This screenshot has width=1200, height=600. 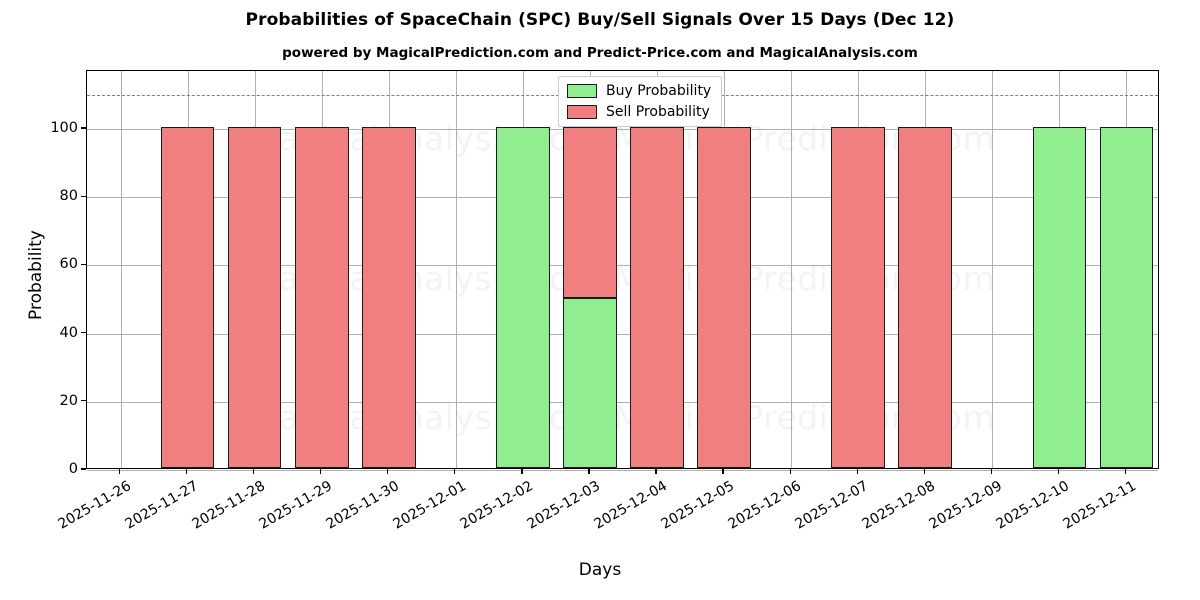 What do you see at coordinates (68, 196) in the screenshot?
I see `y-tick-label: 80` at bounding box center [68, 196].